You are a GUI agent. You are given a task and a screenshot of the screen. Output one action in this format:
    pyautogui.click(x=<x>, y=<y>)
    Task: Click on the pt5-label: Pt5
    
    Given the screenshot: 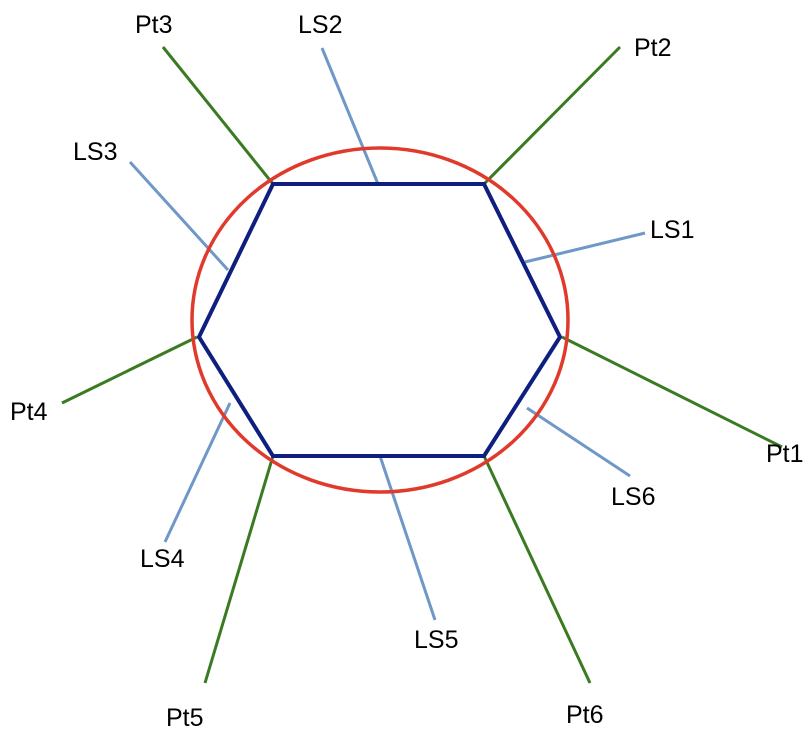 What is the action you would take?
    pyautogui.click(x=185, y=718)
    